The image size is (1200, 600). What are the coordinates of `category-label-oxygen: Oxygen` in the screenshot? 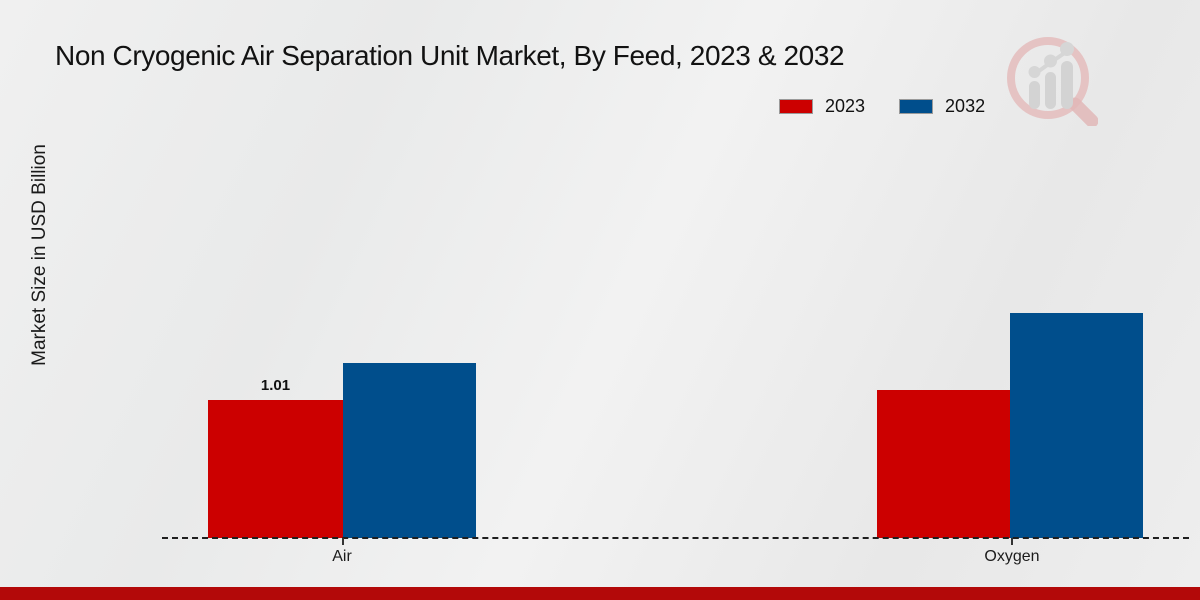 It's located at (1012, 556).